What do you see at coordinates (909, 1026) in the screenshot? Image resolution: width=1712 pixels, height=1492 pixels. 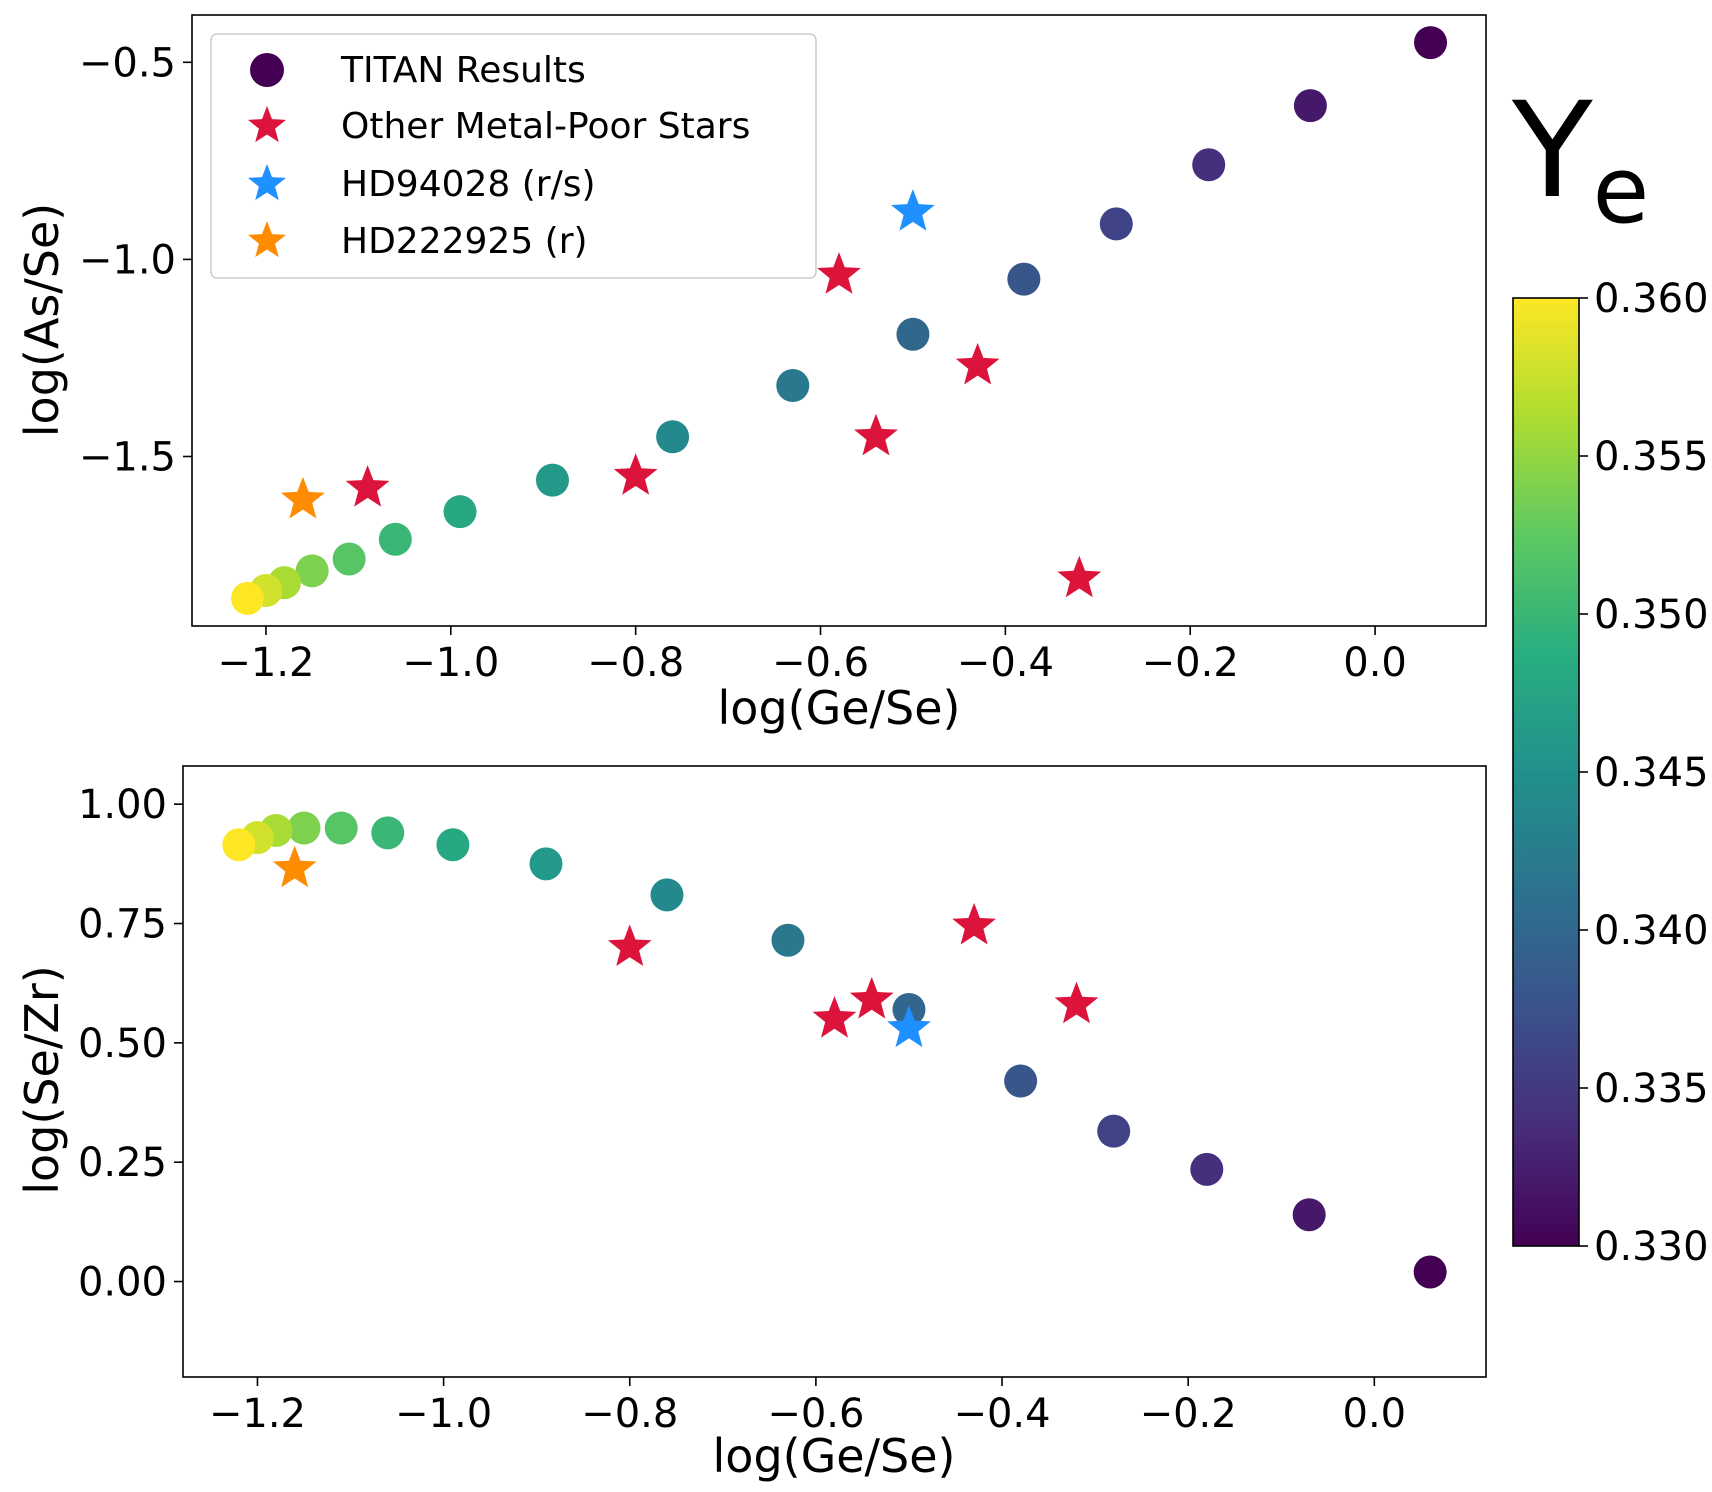 I see `bottom-hd94028-star-point` at bounding box center [909, 1026].